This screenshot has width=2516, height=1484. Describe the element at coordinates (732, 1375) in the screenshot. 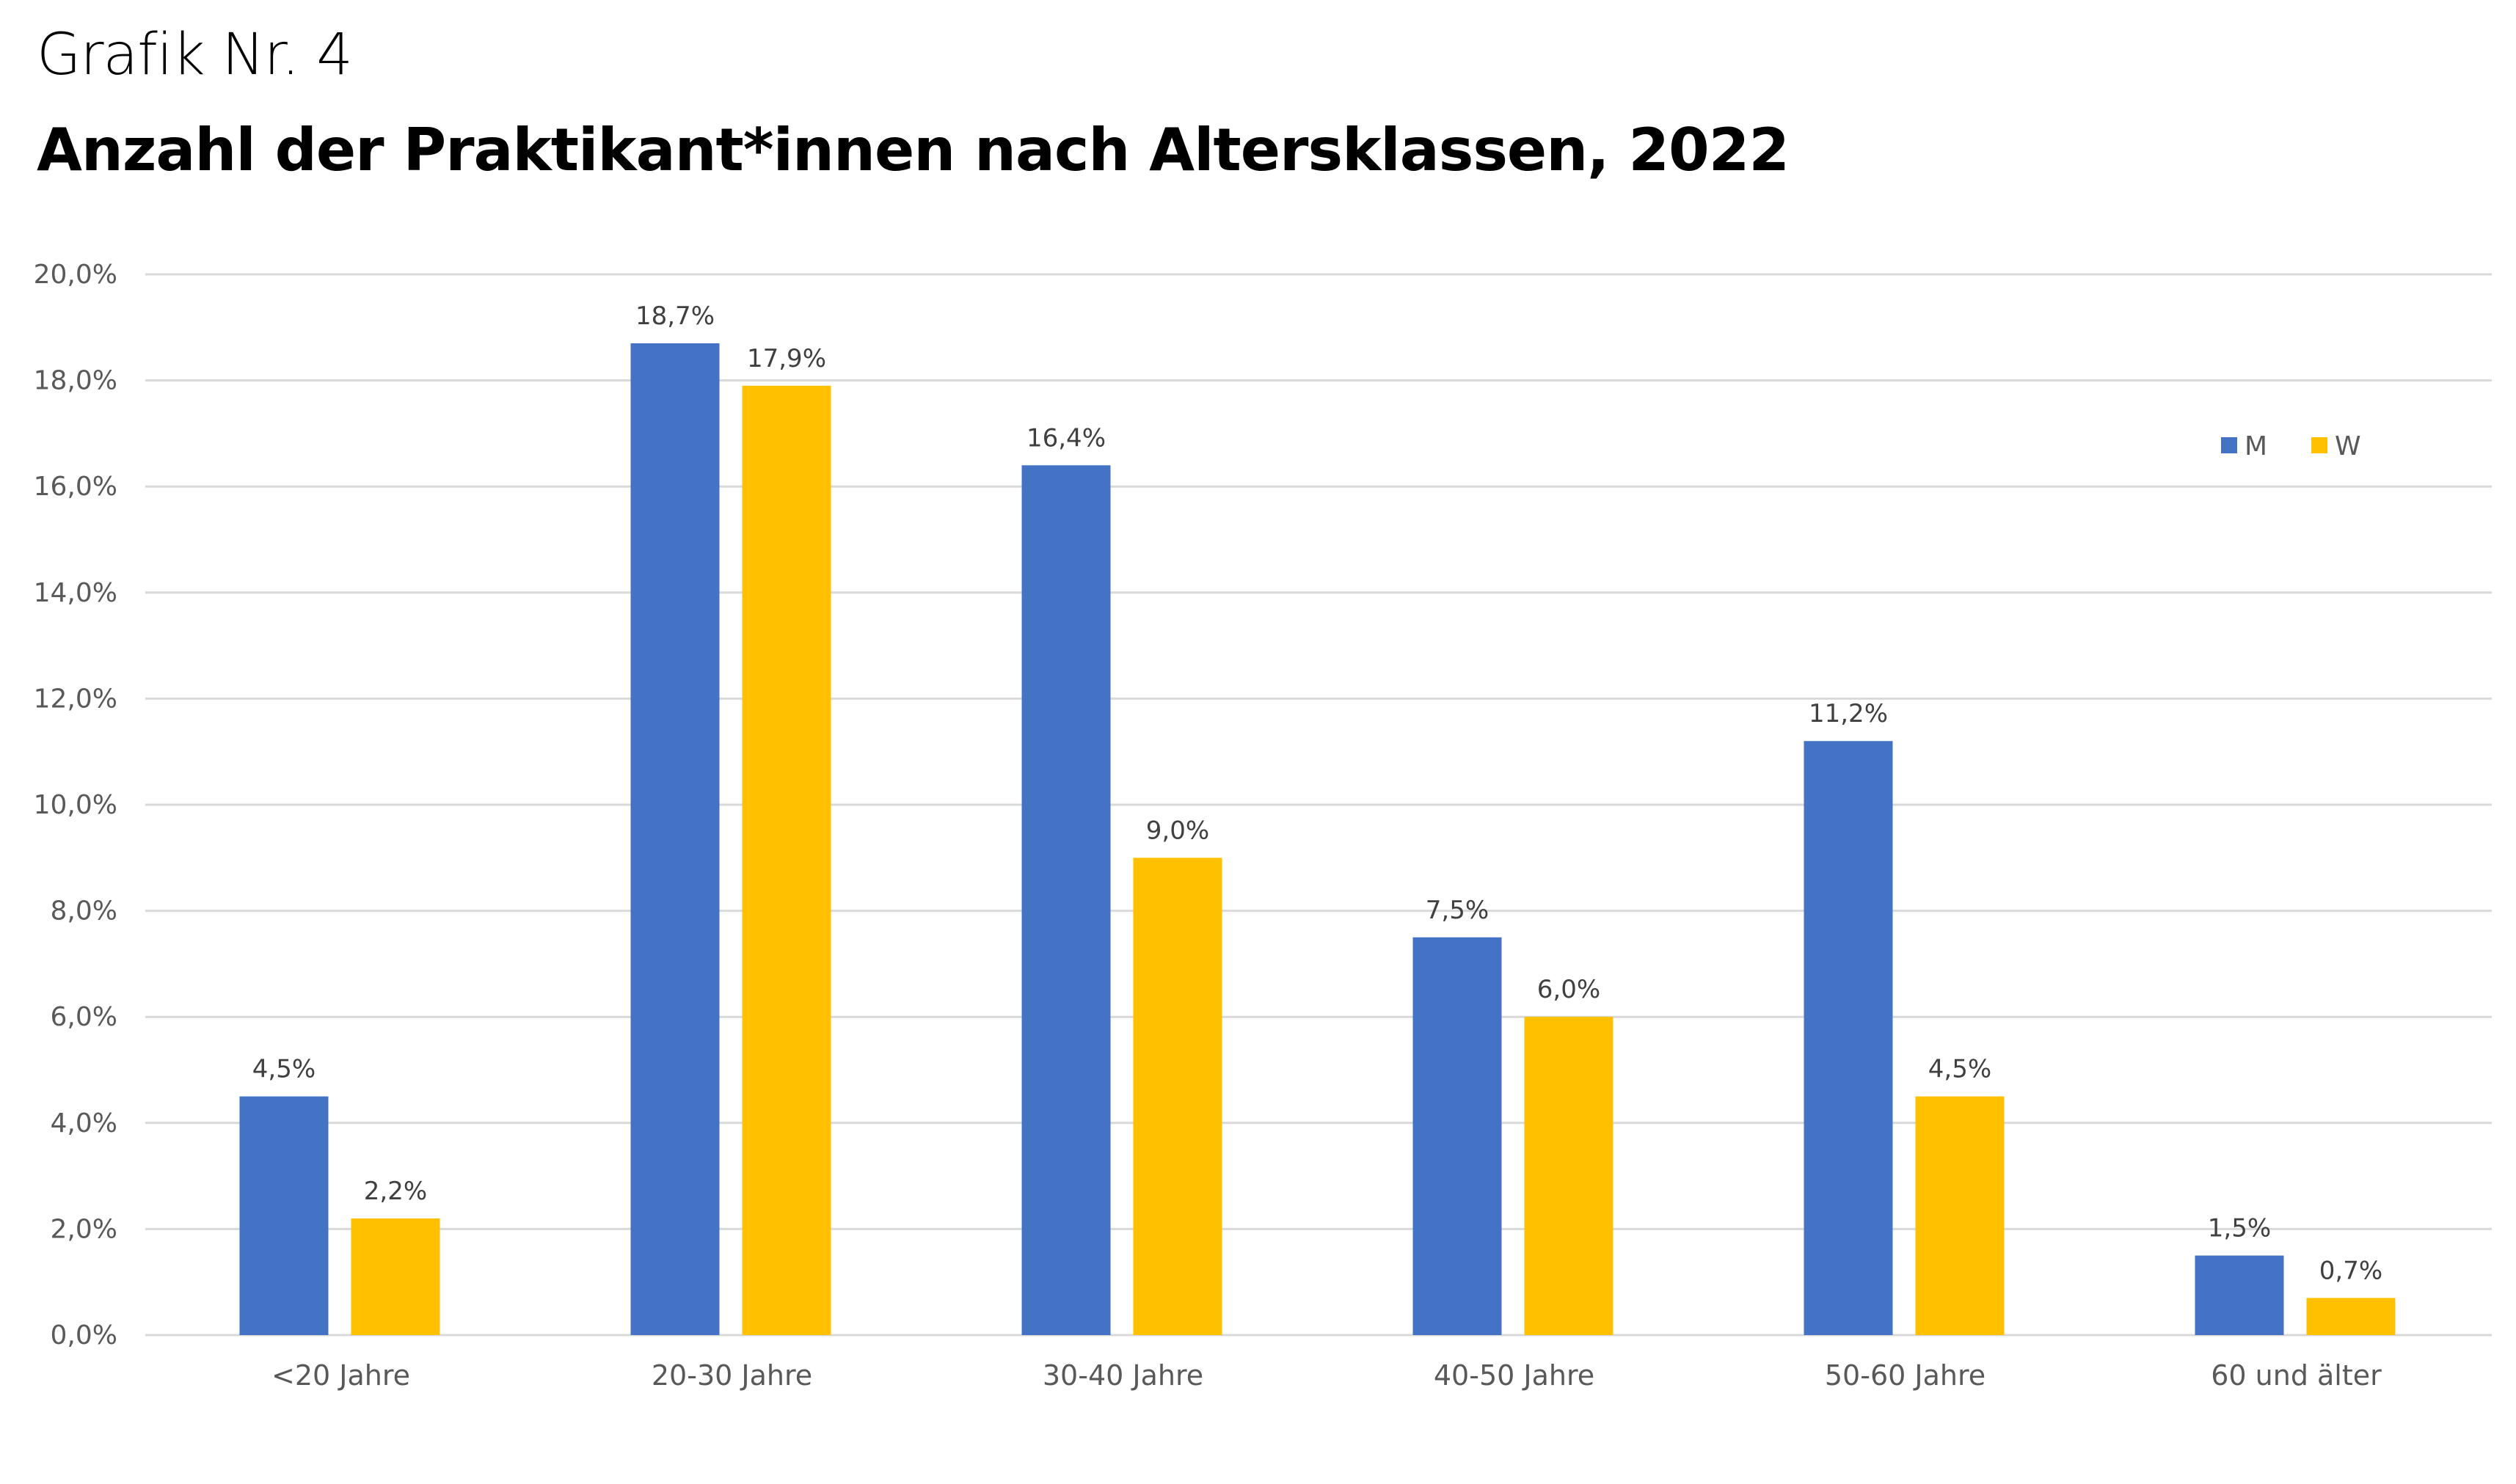

I see `x-category-label: 20-30 Jahre` at that location.